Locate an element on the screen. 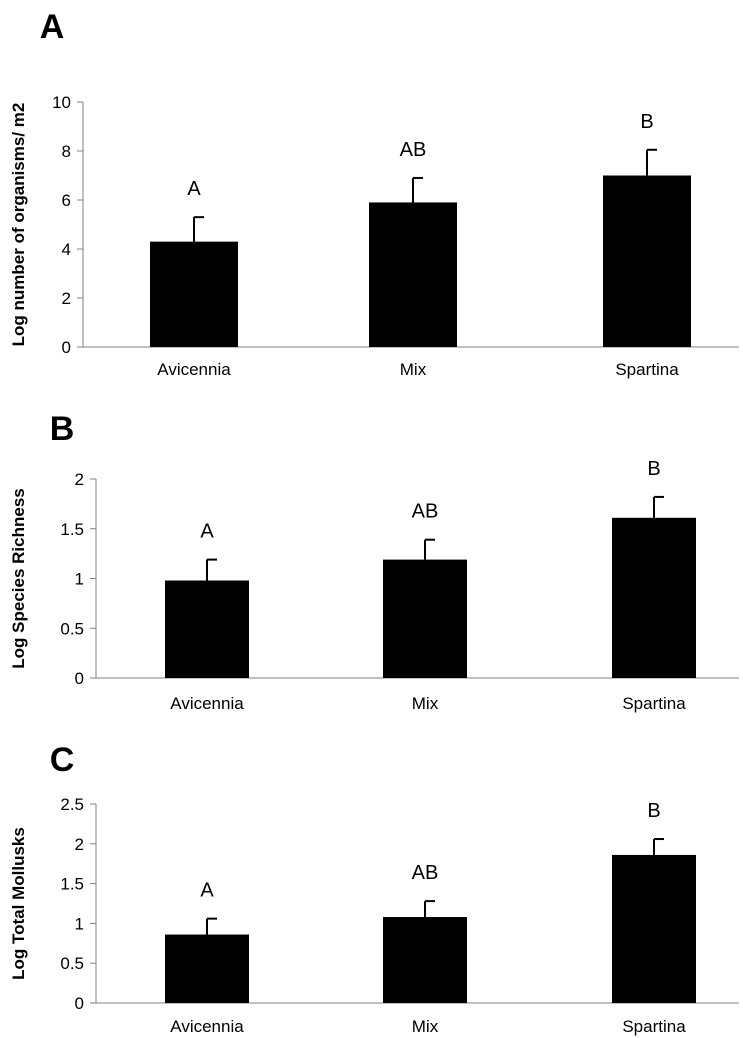 This screenshot has height=1038, width=743. y-tick-label: 6 is located at coordinates (66, 200).